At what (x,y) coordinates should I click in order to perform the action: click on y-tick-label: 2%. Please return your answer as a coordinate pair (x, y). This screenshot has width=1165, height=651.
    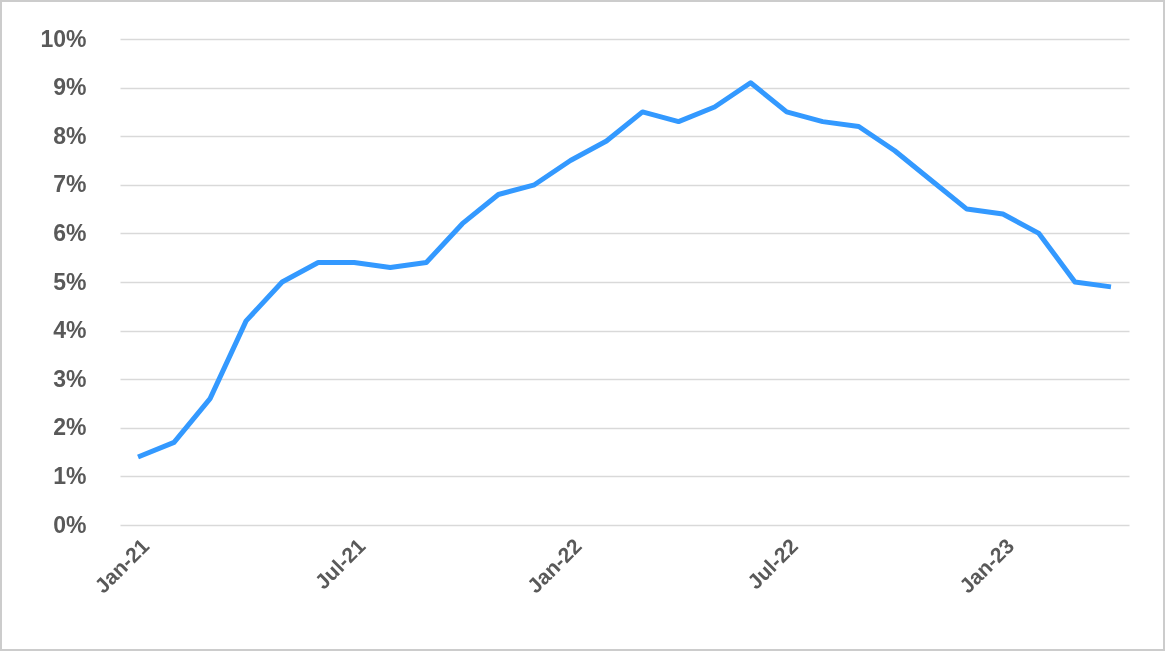
    Looking at the image, I should click on (70, 427).